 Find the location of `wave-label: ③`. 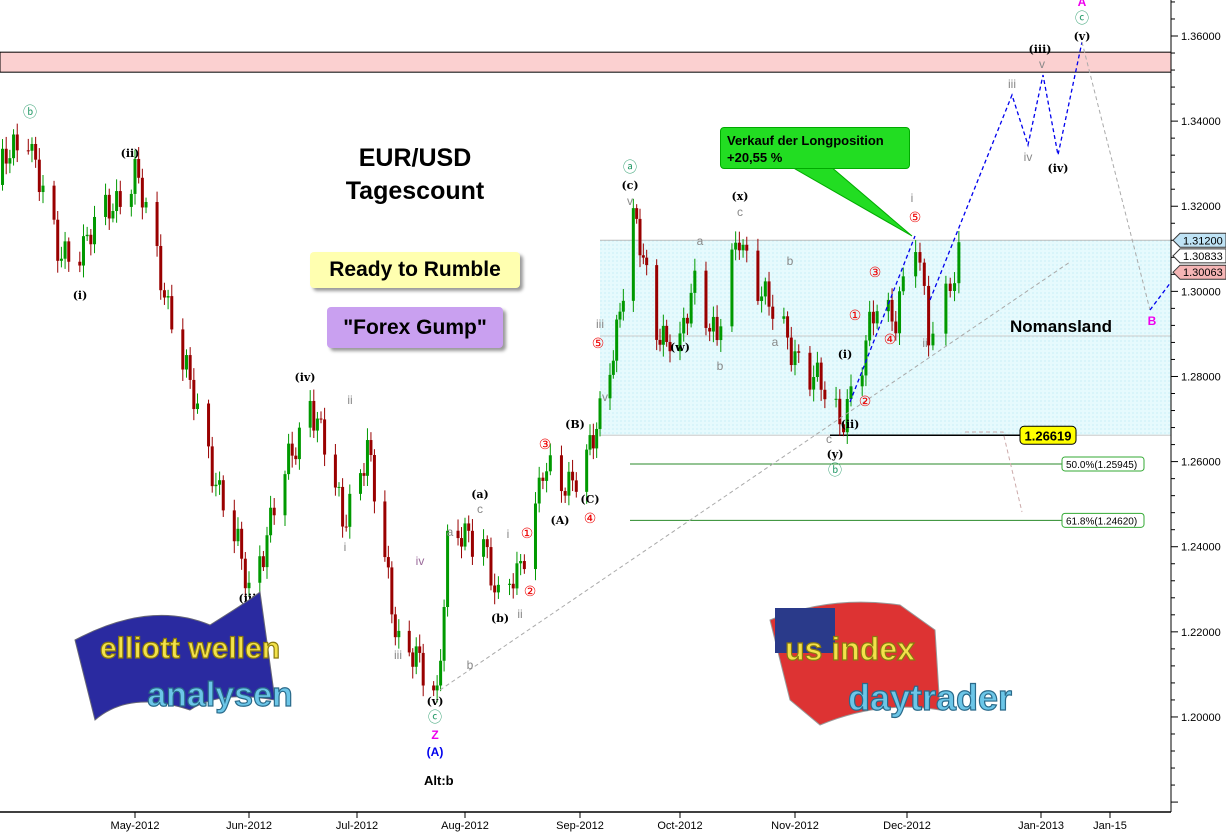

wave-label: ③ is located at coordinates (875, 272).